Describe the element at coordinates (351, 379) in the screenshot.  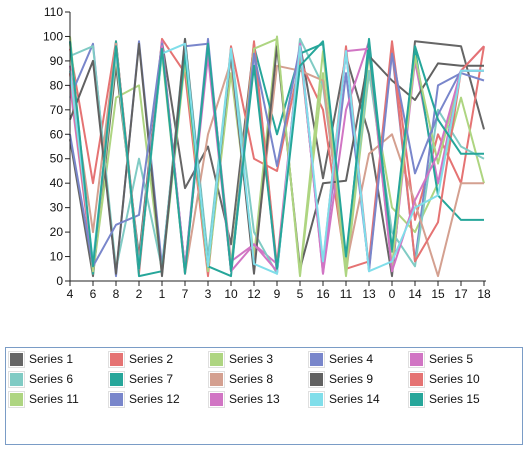
I see `legend-label: Series 9` at that location.